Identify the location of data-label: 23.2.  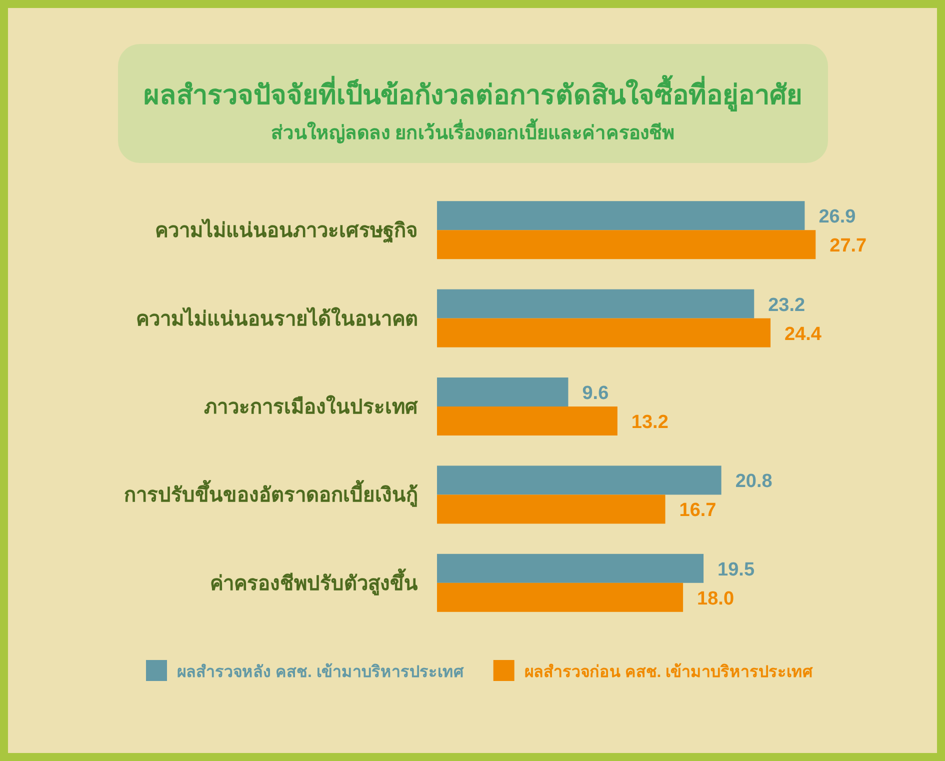
(787, 305).